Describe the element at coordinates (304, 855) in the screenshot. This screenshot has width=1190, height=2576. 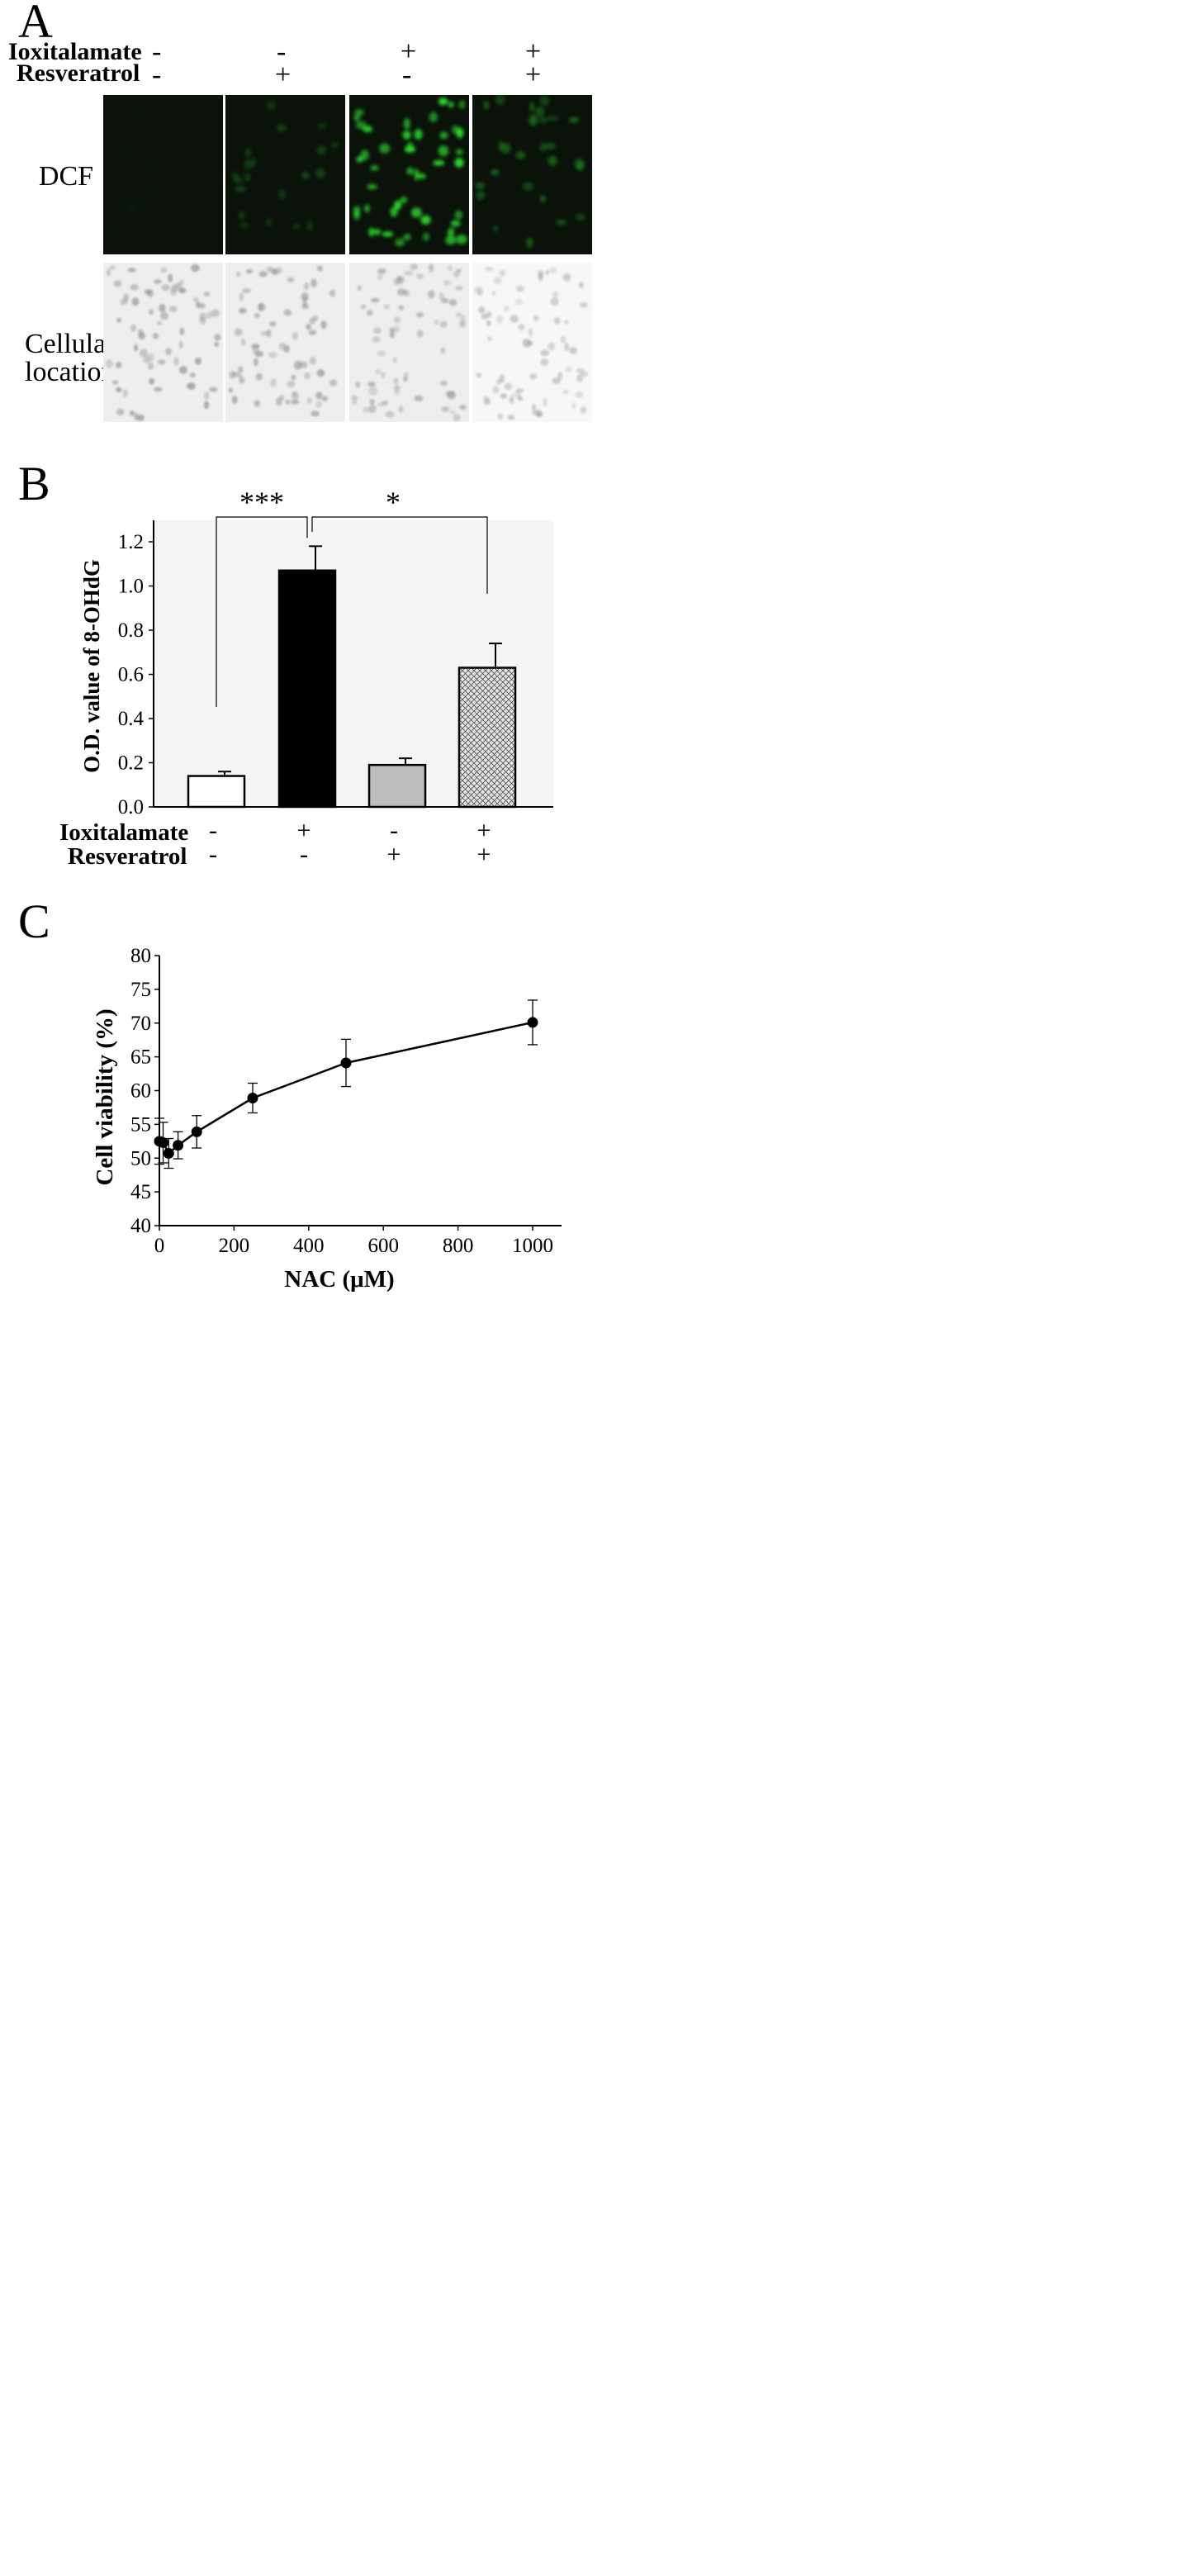
I see `condition-sign: -` at that location.